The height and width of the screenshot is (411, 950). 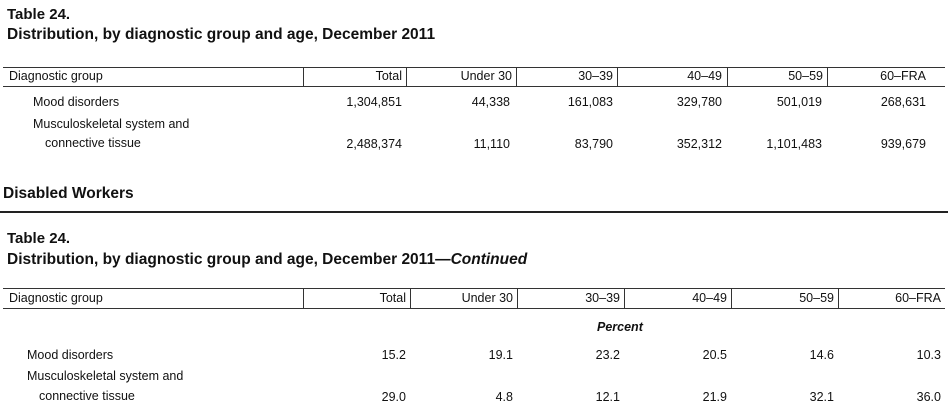 What do you see at coordinates (607, 397) in the screenshot?
I see `table-cell: 12.1` at bounding box center [607, 397].